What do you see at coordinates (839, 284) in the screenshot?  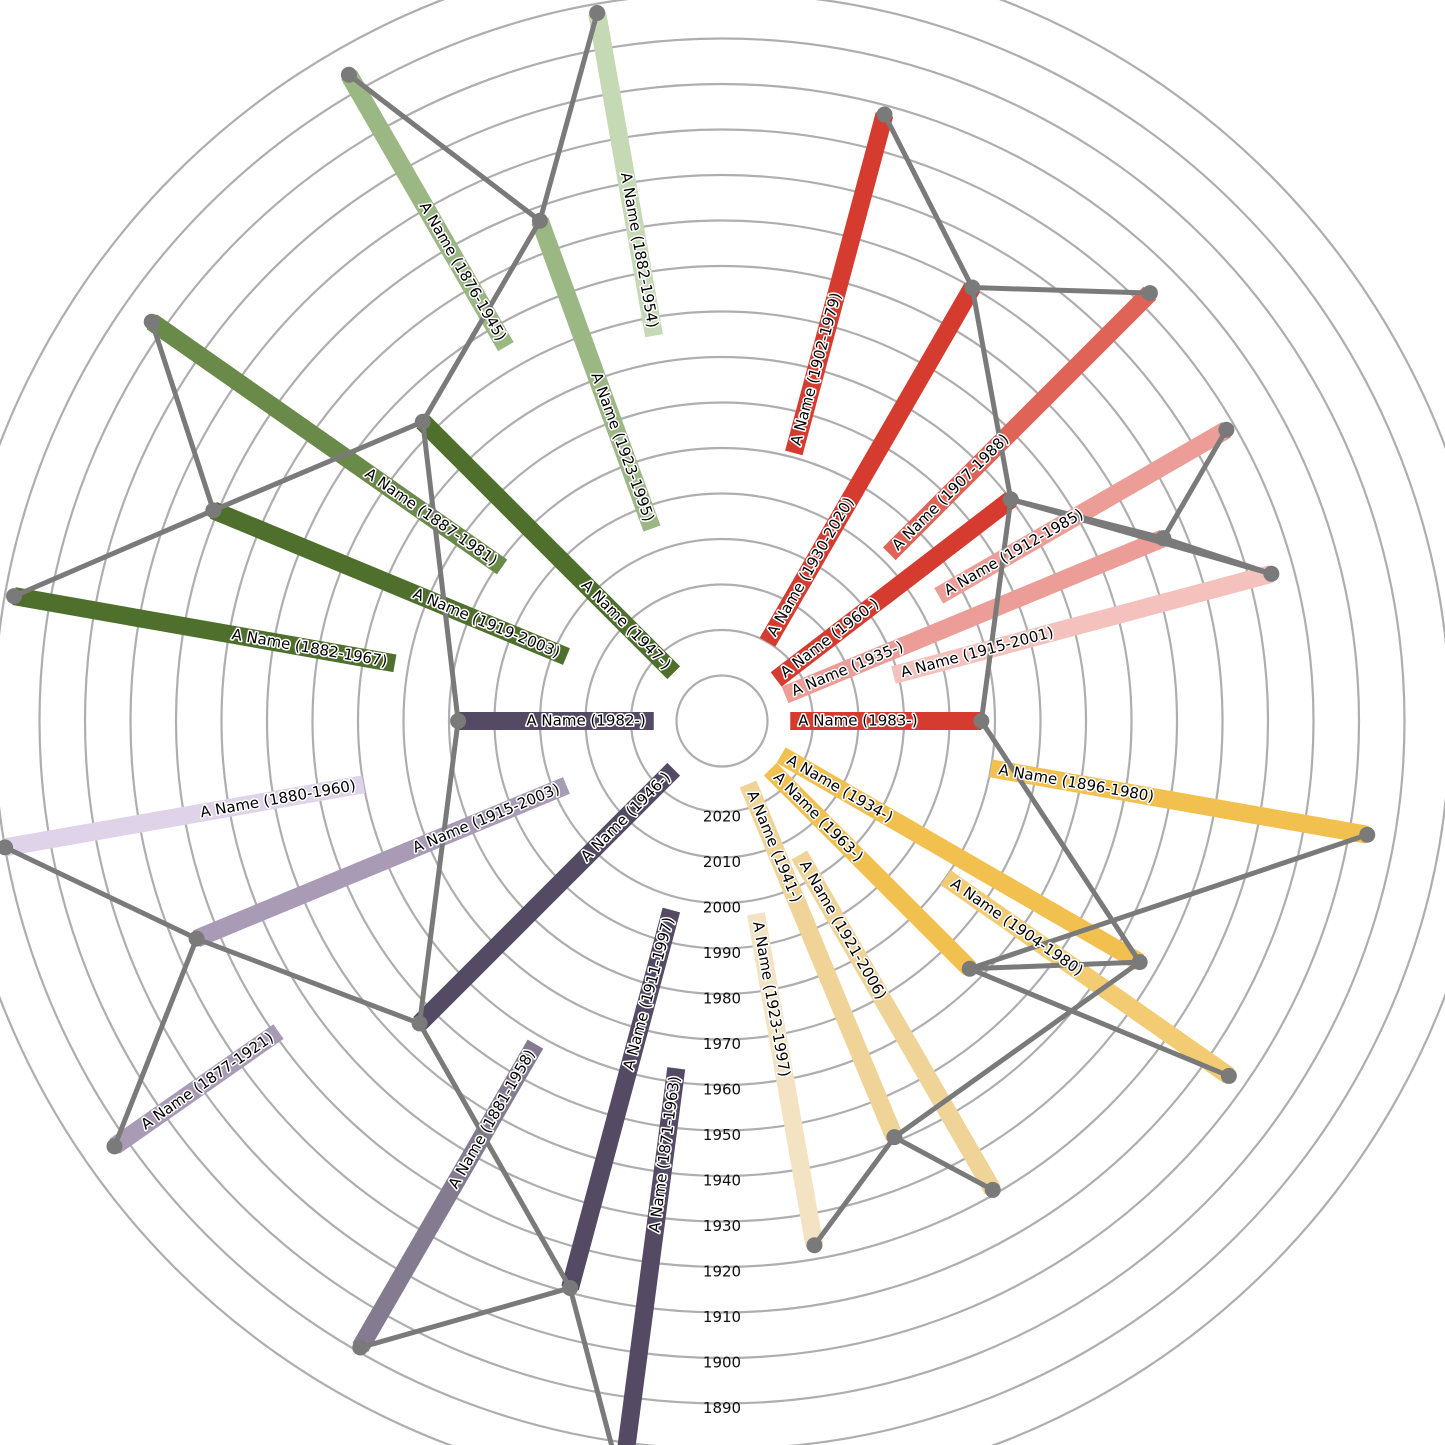 I see `lifespan-bar-p8` at bounding box center [839, 284].